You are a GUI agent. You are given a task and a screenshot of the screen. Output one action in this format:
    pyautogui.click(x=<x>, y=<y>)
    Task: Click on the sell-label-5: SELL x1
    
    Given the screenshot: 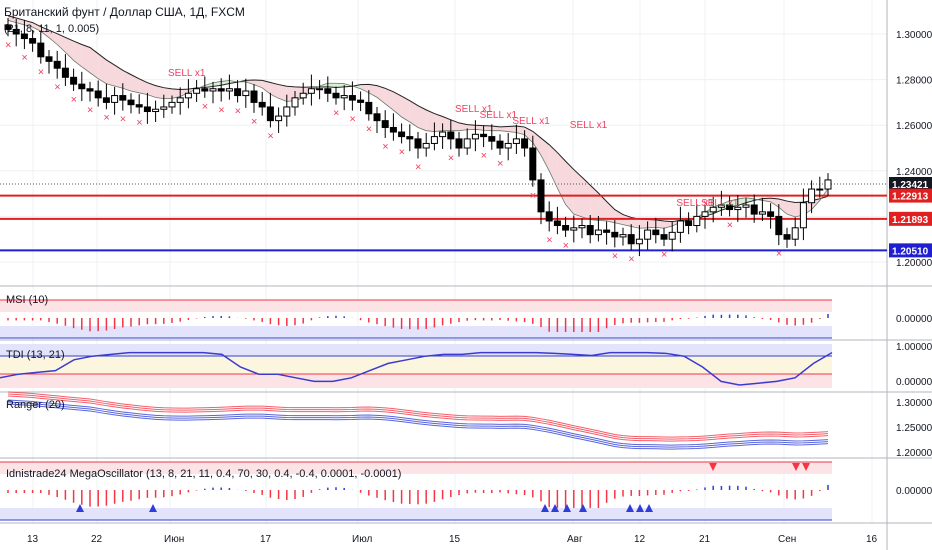 What is the action you would take?
    pyautogui.click(x=695, y=203)
    